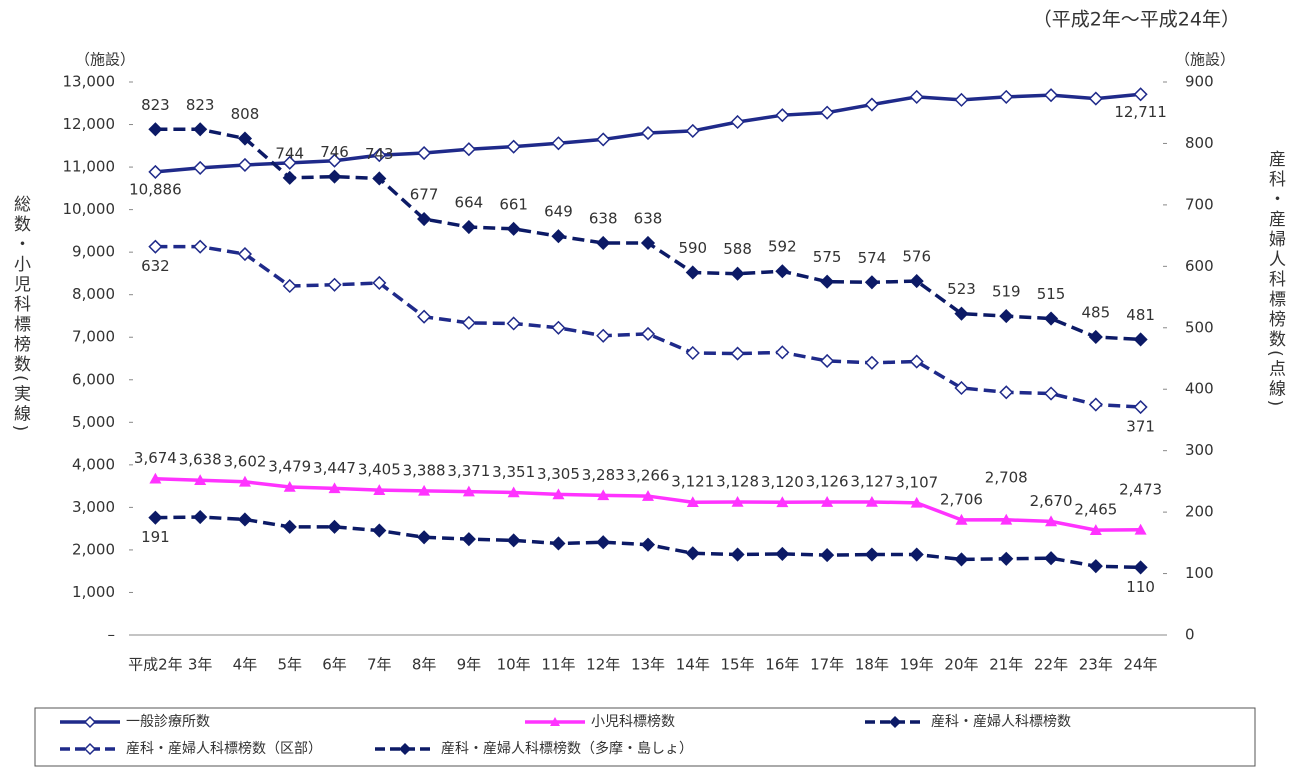 The image size is (1294, 767). I want to click on x-tick-label: 10年, so click(514, 665).